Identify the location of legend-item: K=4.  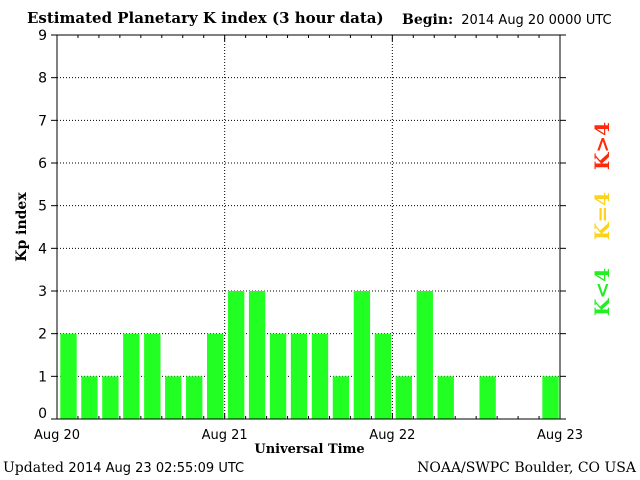
(602, 216).